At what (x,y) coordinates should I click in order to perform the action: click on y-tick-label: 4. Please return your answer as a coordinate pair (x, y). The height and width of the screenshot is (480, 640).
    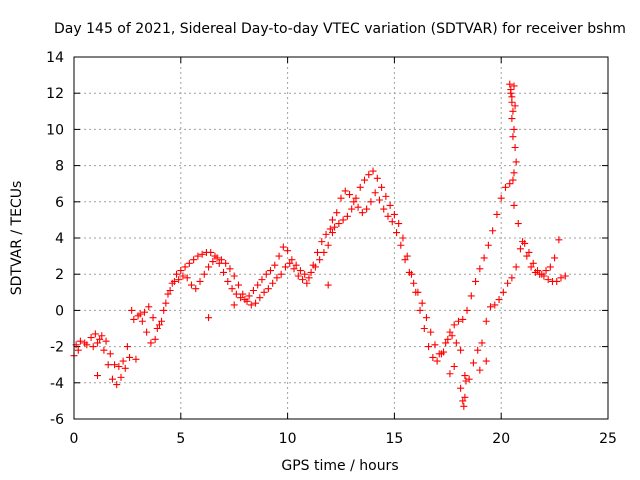
    Looking at the image, I should click on (59, 239).